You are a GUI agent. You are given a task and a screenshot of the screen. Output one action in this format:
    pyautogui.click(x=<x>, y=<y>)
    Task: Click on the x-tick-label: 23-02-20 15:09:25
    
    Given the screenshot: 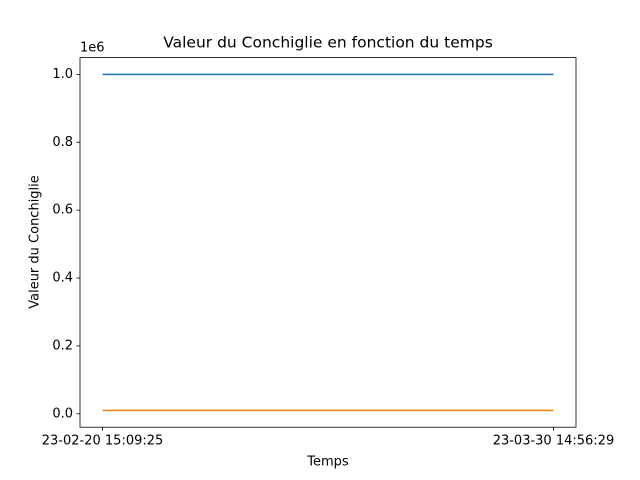 What is the action you would take?
    pyautogui.click(x=103, y=441)
    